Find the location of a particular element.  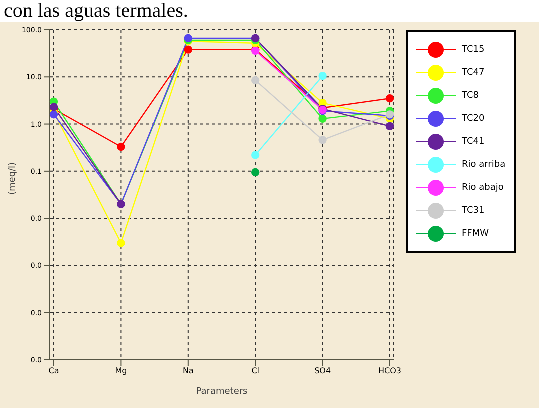

legend-label: TC15 is located at coordinates (473, 49).